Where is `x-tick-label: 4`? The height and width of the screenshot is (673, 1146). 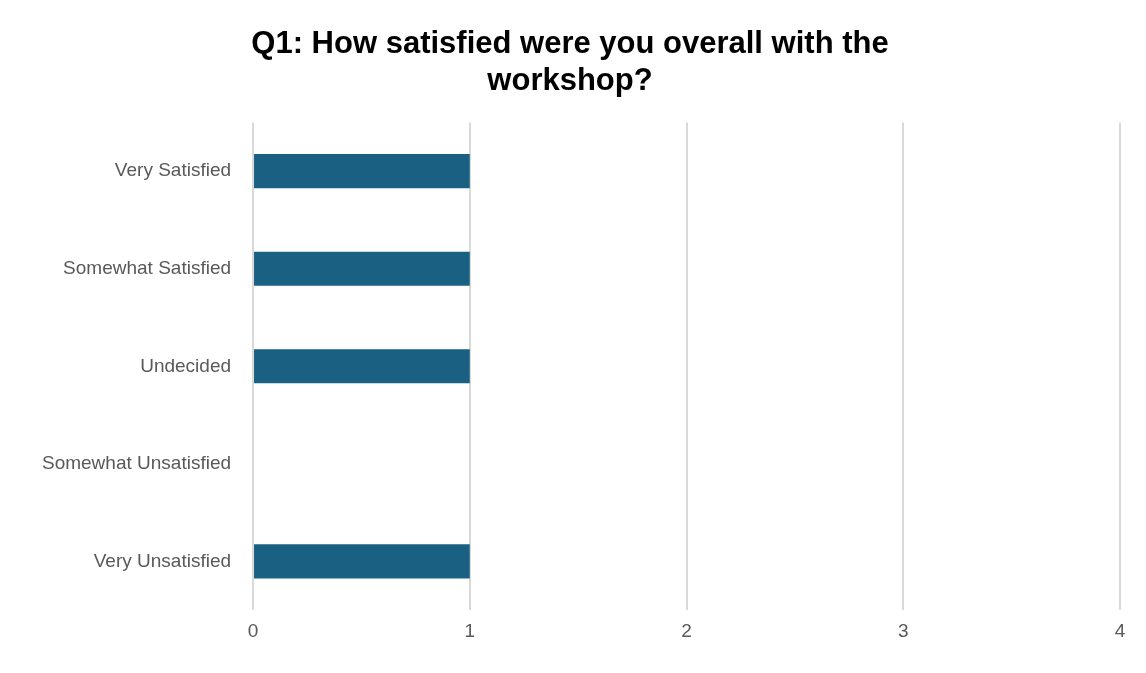 x-tick-label: 4 is located at coordinates (1120, 630).